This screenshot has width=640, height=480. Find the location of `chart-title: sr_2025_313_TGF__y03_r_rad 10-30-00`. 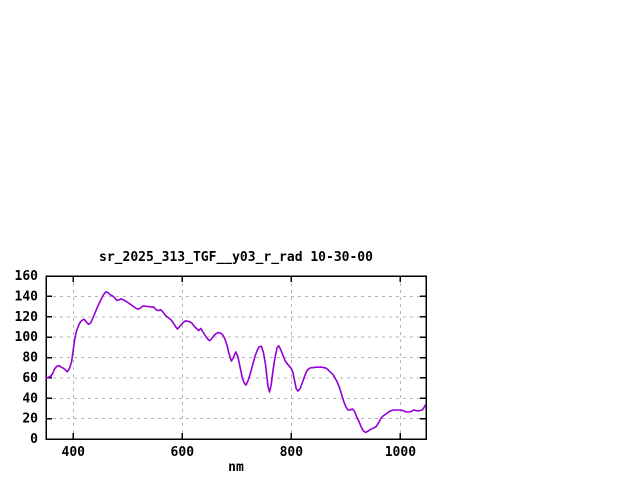

chart-title: sr_2025_313_TGF__y03_r_rad 10-30-00 is located at coordinates (236, 257).